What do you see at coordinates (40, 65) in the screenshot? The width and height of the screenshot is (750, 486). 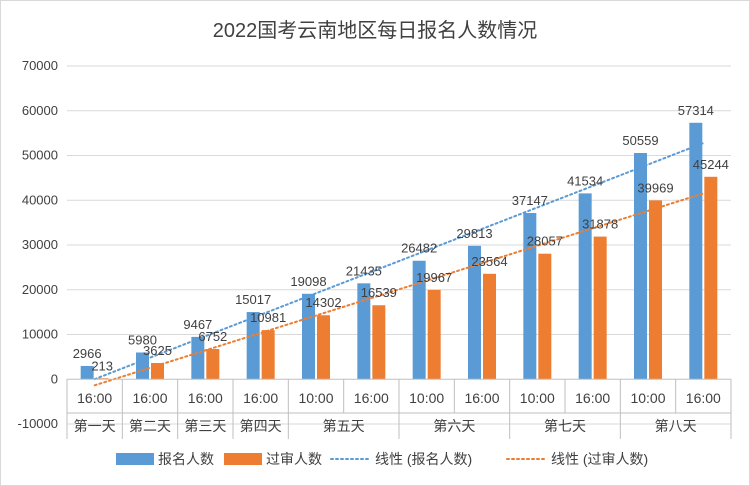 I see `y-tick-label: 70000` at bounding box center [40, 65].